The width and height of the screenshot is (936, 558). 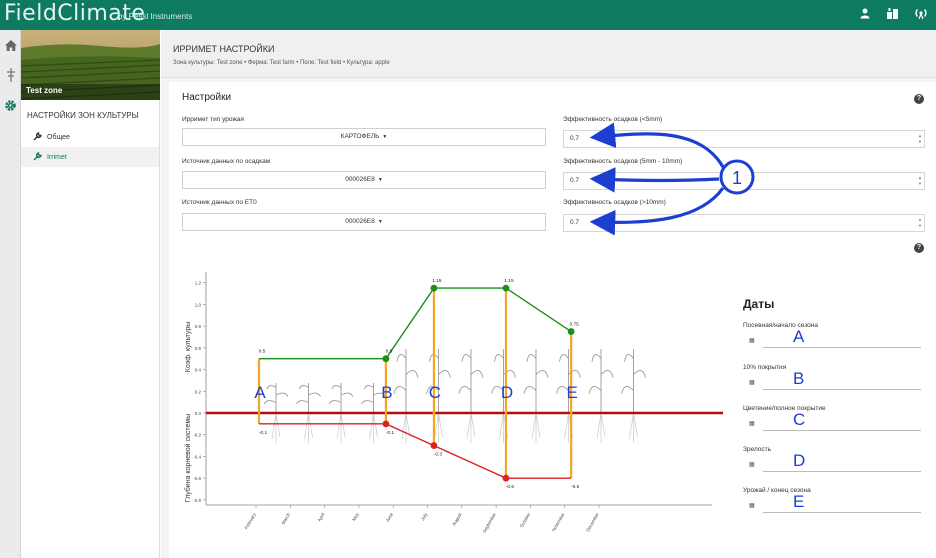 I want to click on date-input-flowering: ▦ C, so click(x=833, y=420).